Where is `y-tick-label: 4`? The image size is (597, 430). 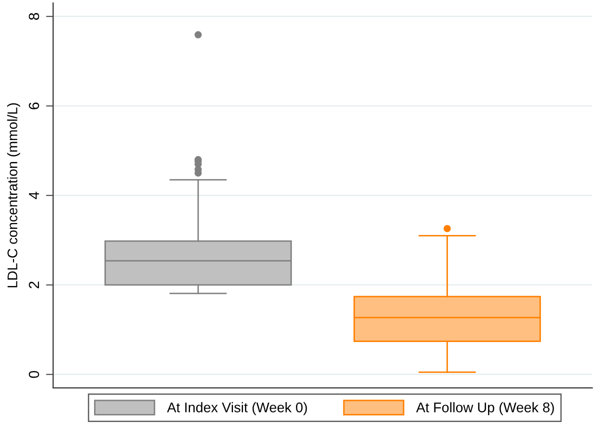 y-tick-label: 4 is located at coordinates (33, 196).